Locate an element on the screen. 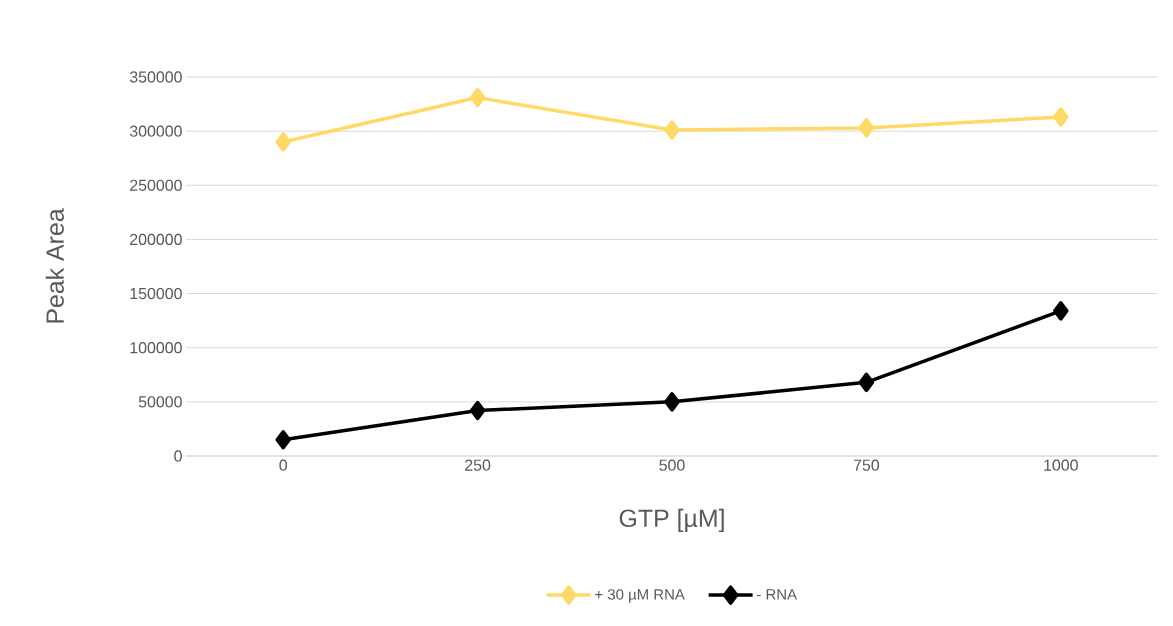  x-tick-label: 500 is located at coordinates (672, 465).